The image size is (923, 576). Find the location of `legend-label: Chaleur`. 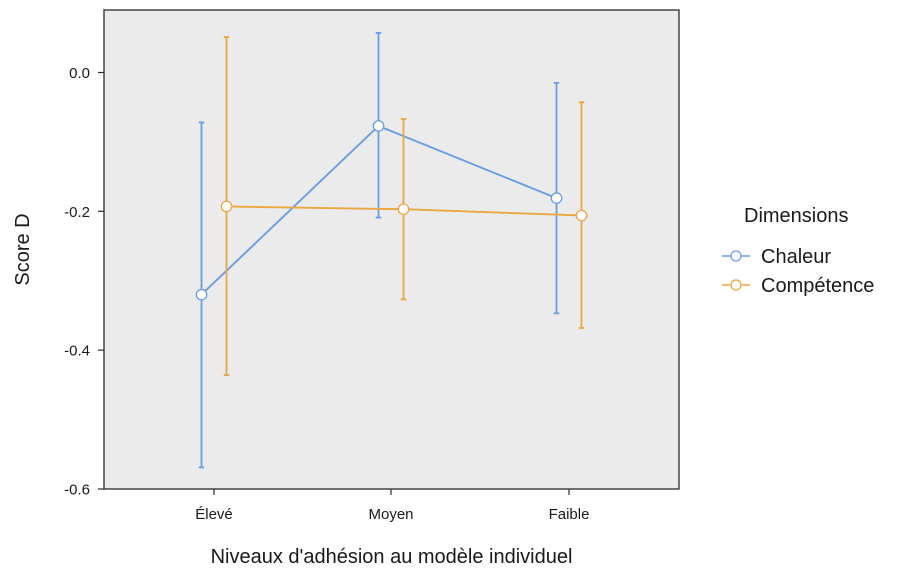

legend-label: Chaleur is located at coordinates (796, 257).